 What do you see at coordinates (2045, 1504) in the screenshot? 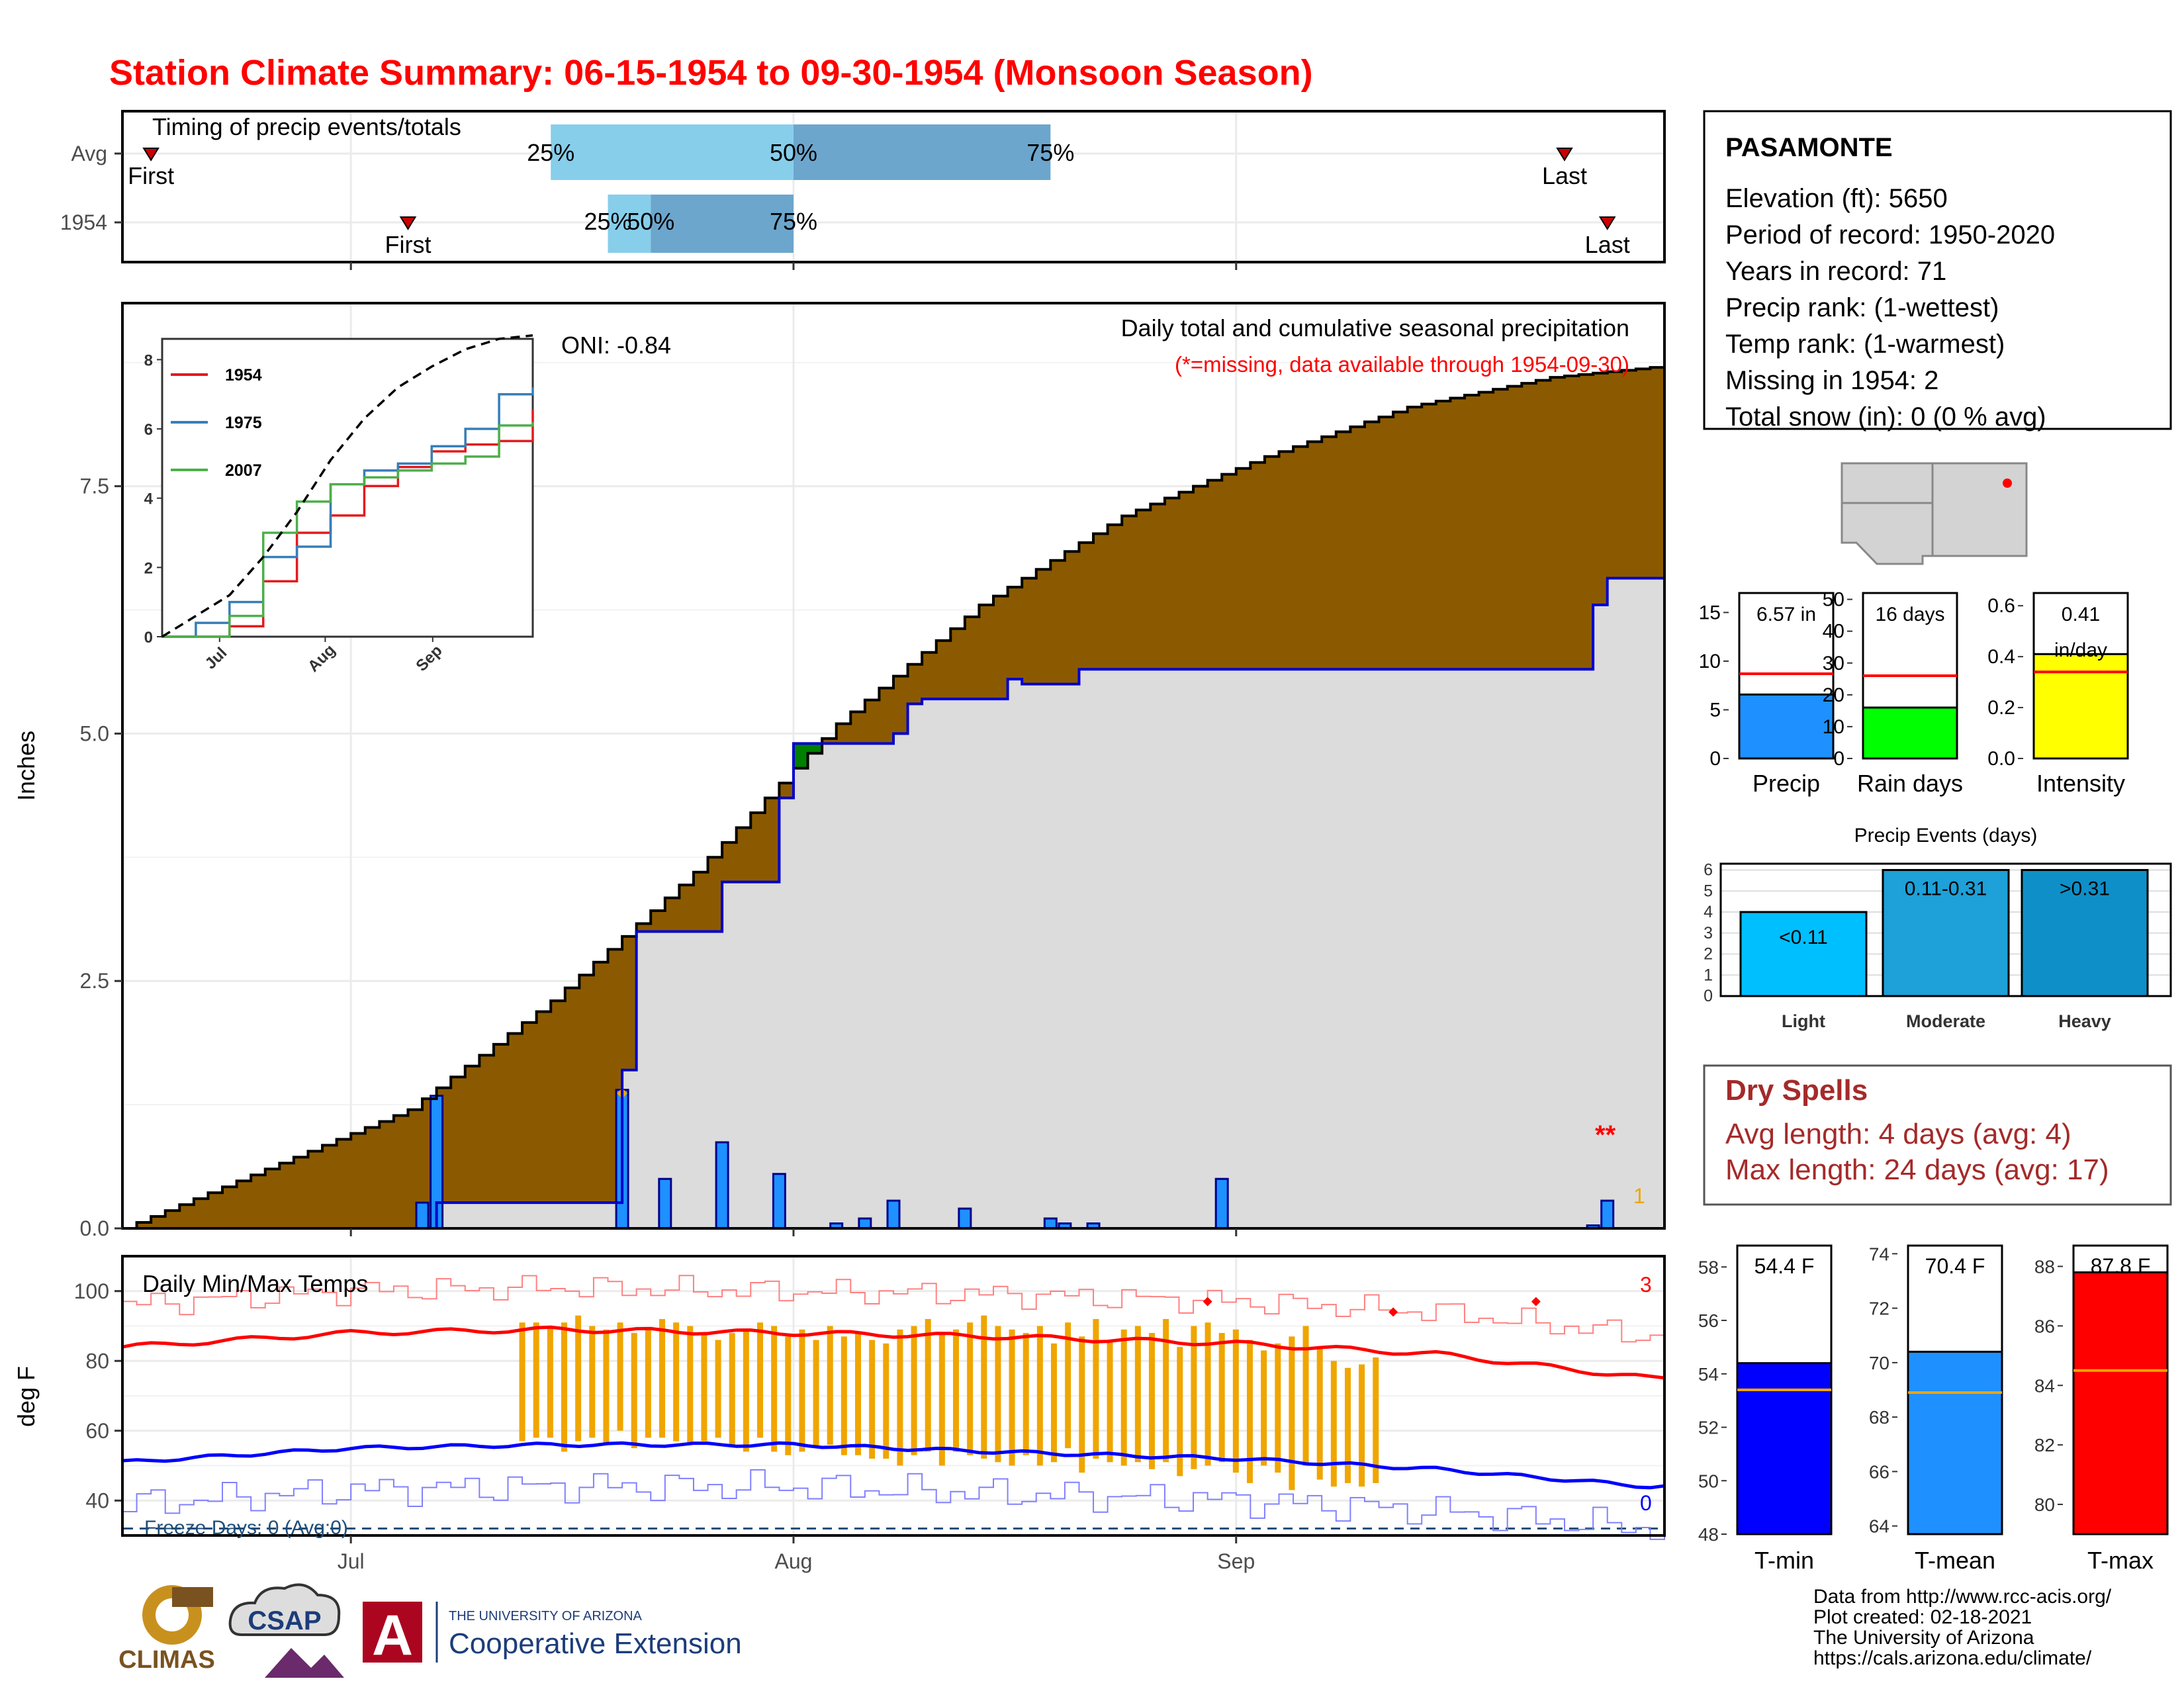
I see `temp-bar-tick-label: 80` at bounding box center [2045, 1504].